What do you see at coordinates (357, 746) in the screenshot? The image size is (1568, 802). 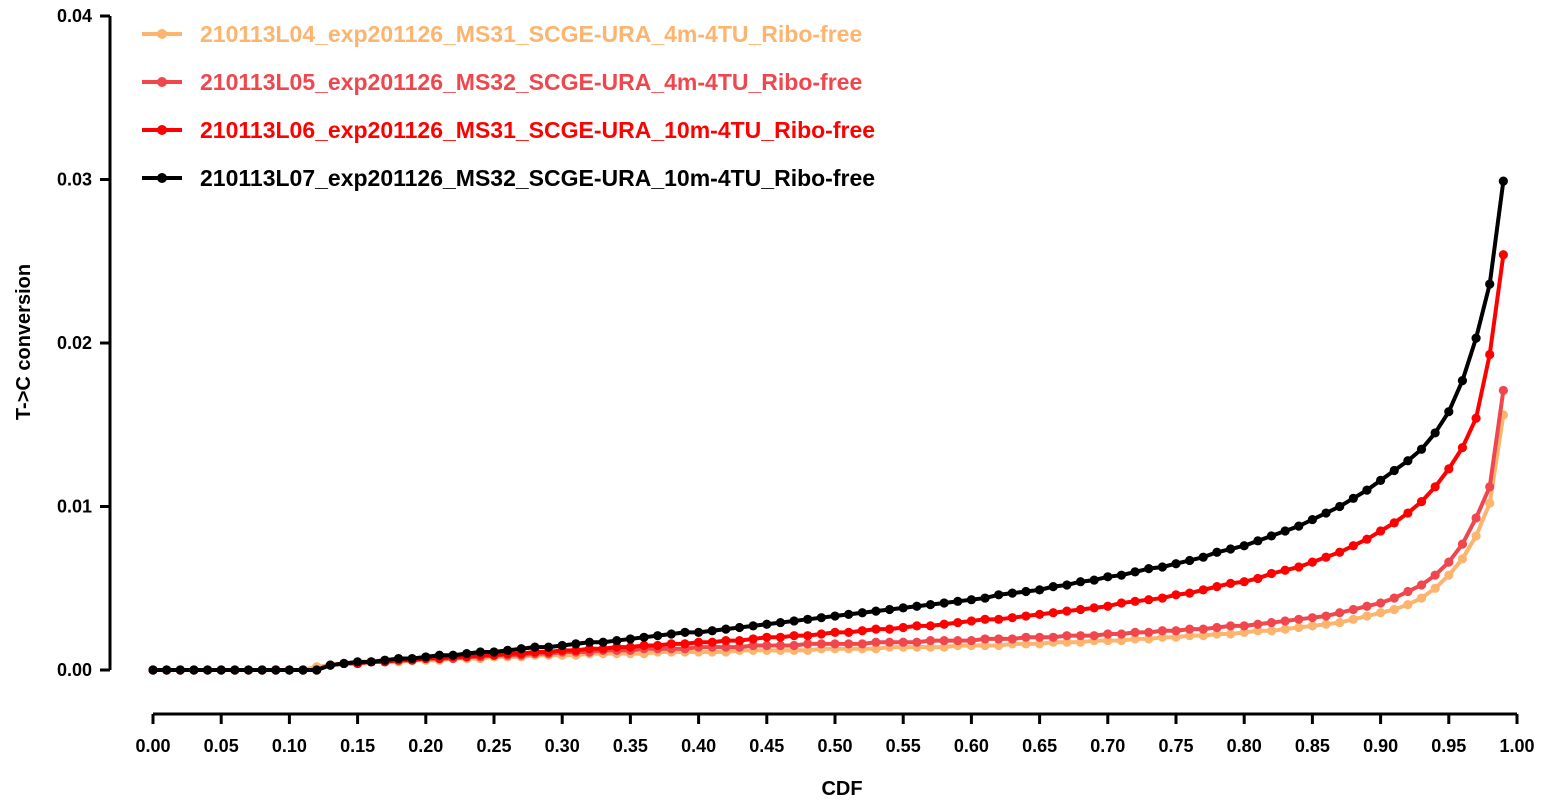 I see `x-tick-label: 0.15` at bounding box center [357, 746].